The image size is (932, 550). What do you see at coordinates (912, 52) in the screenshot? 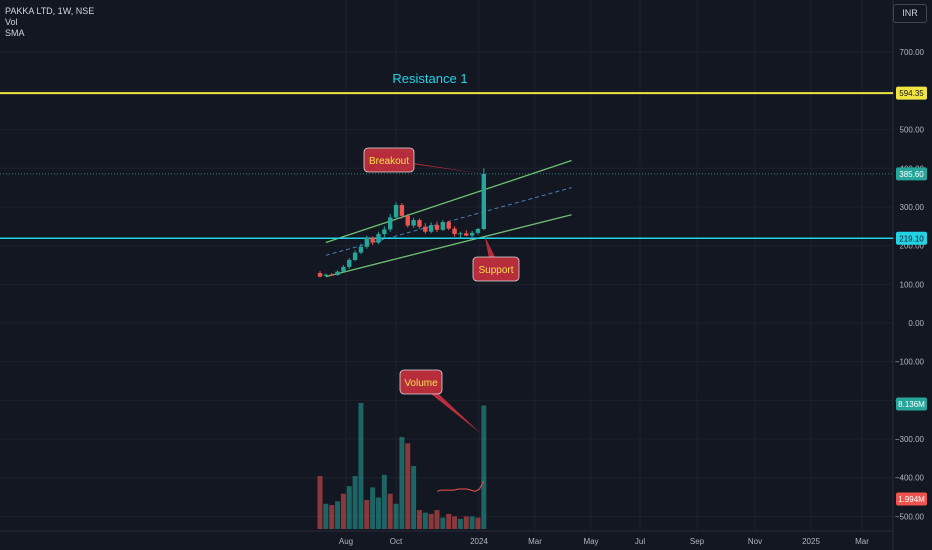
I see `y-tick-label: 700.00` at bounding box center [912, 52].